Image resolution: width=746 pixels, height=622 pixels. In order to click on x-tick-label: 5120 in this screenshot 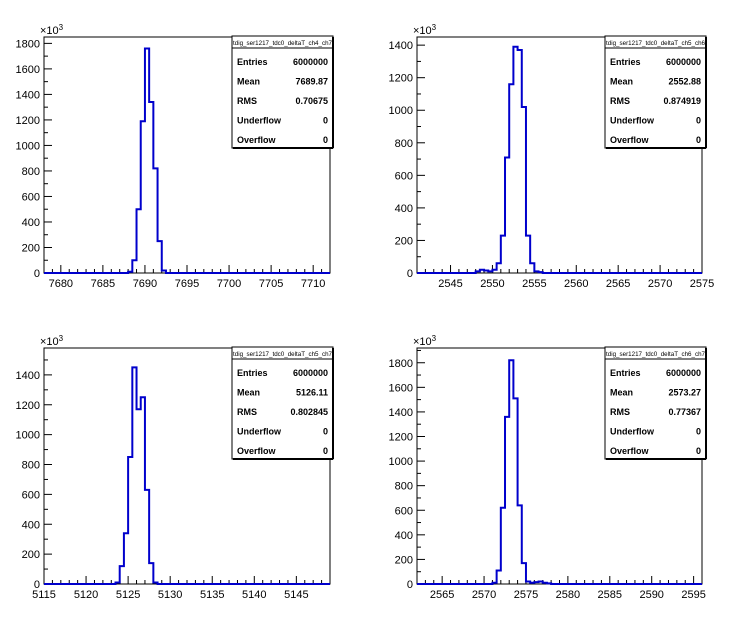, I will do `click(86, 595)`.